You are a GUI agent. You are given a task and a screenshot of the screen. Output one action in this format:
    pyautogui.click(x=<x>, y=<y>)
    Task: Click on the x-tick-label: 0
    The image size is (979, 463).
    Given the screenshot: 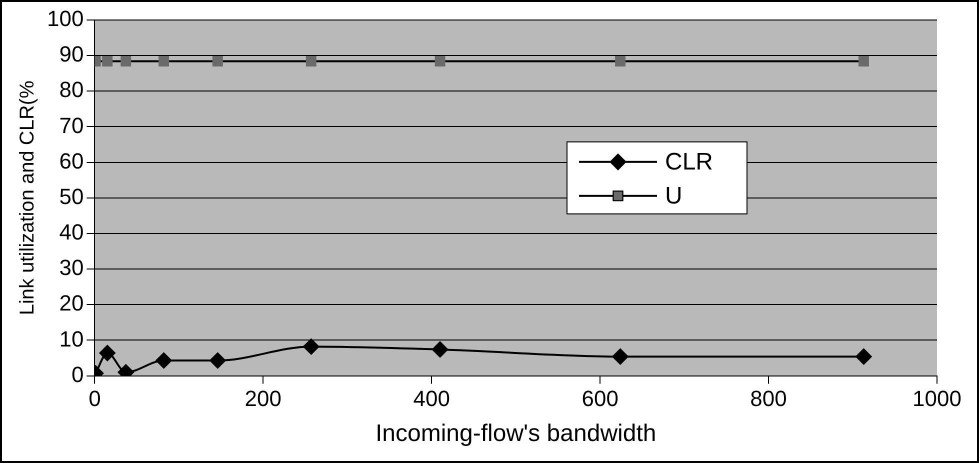 What is the action you would take?
    pyautogui.click(x=94, y=399)
    